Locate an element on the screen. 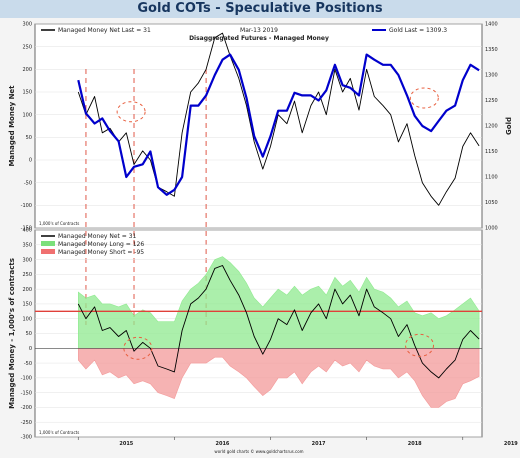  top-left-tick-label: 100 is located at coordinates (27, 115).